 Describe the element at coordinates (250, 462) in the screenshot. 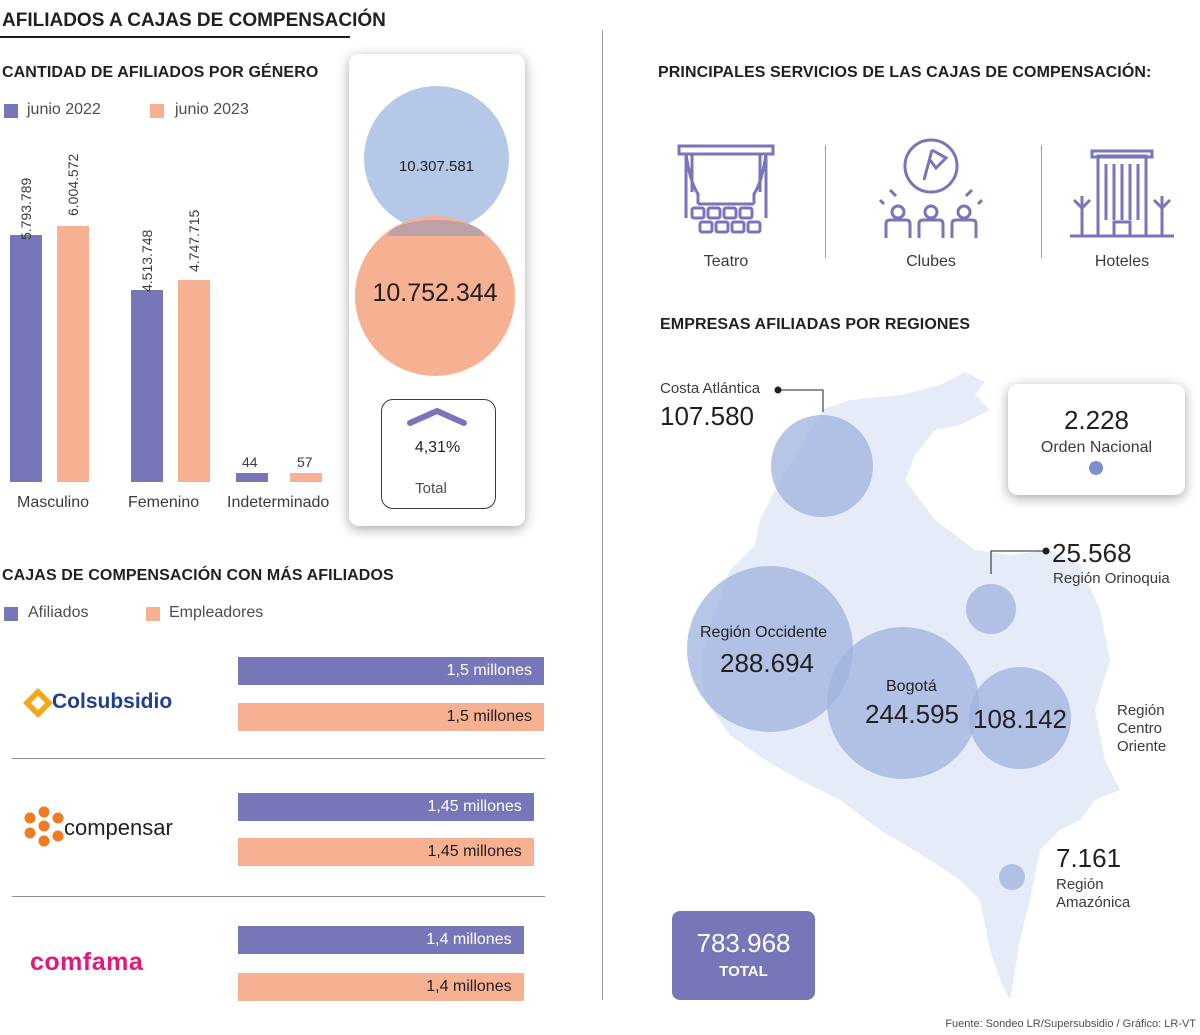

I see `value-label-indeterminado-2022: 44` at that location.